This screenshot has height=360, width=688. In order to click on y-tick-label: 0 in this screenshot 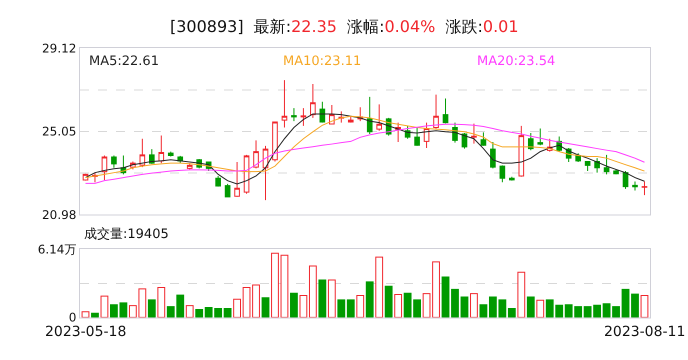, I will do `click(72, 317)`.